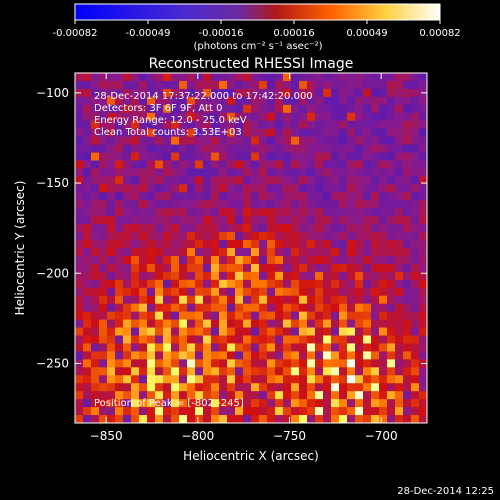  I want to click on y-axis-label: Heliocentric Y (arcsec), so click(20, 248).